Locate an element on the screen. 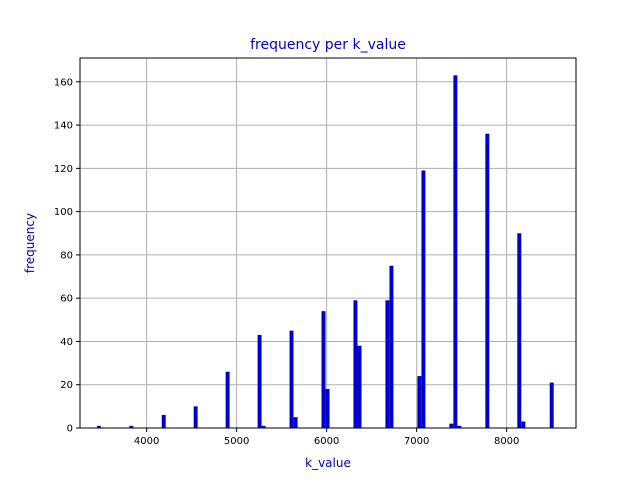 This screenshot has width=640, height=480. y-tick-label: 0 is located at coordinates (70, 429).